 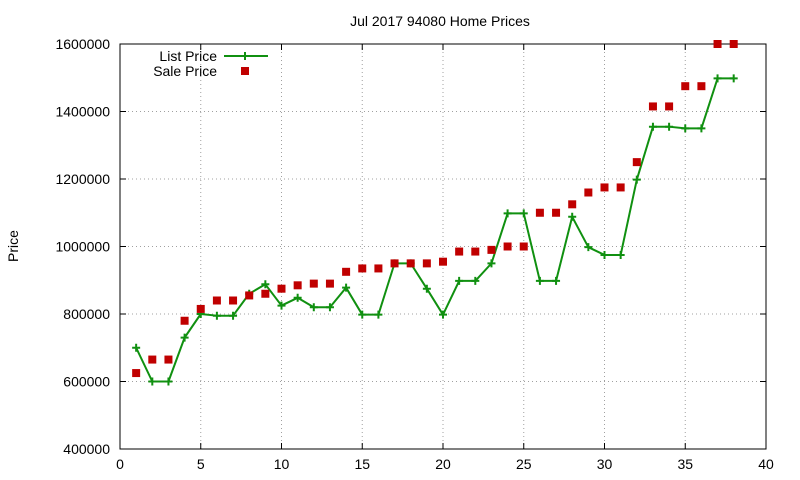 What do you see at coordinates (82, 247) in the screenshot?
I see `y-tick-label: 1000000` at bounding box center [82, 247].